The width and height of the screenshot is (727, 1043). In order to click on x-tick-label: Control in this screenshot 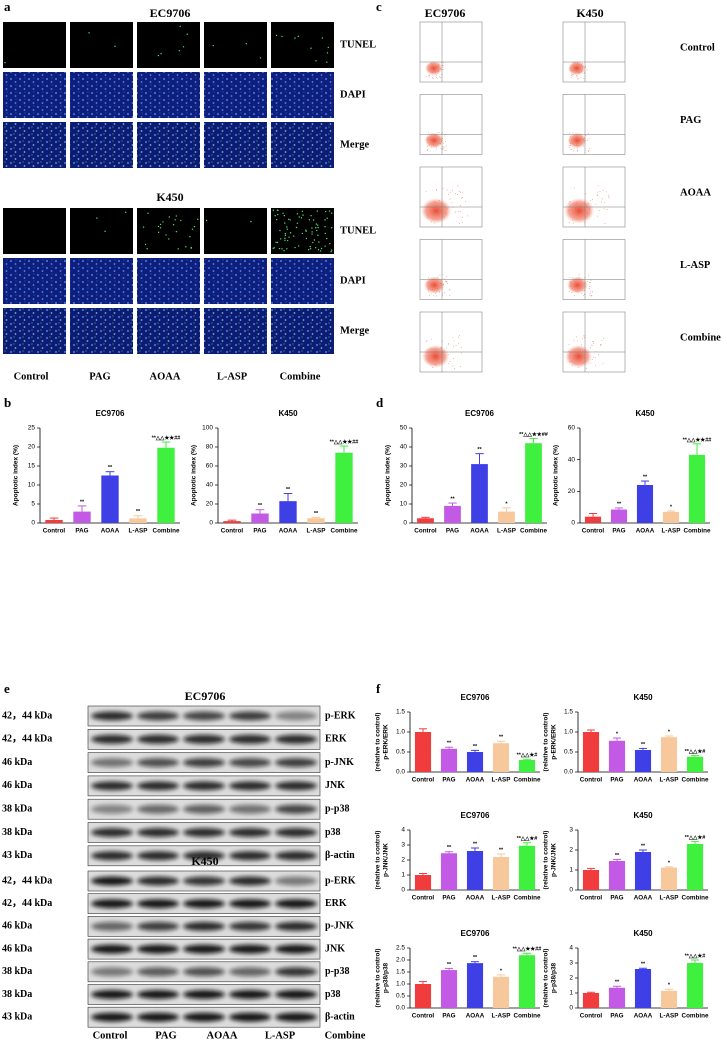, I will do `click(591, 1016)`.